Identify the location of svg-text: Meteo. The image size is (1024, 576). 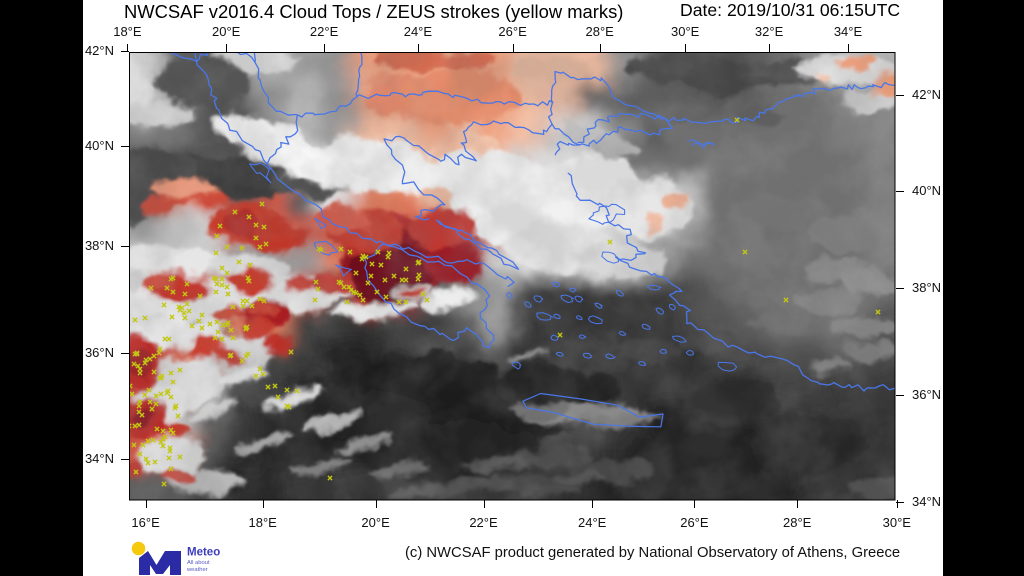
(203, 553).